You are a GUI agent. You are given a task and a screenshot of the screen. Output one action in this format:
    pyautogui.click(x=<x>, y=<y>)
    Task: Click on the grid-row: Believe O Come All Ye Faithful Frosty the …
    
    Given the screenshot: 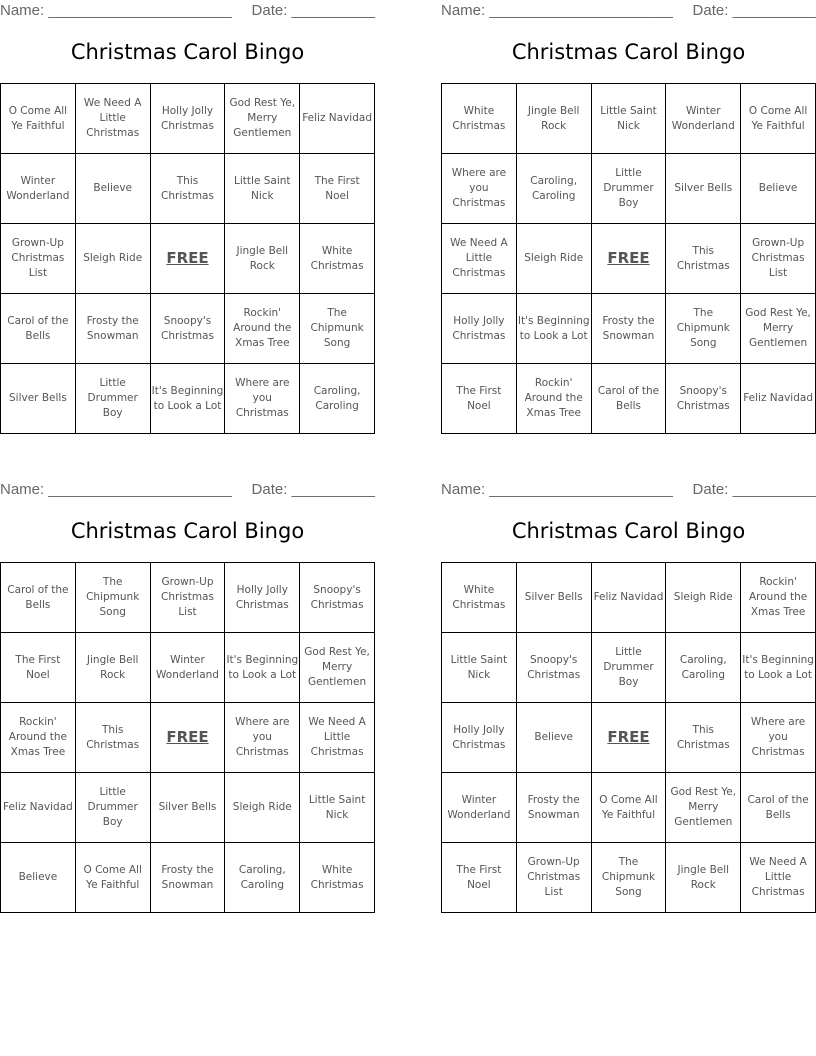 What is the action you would take?
    pyautogui.click(x=187, y=877)
    